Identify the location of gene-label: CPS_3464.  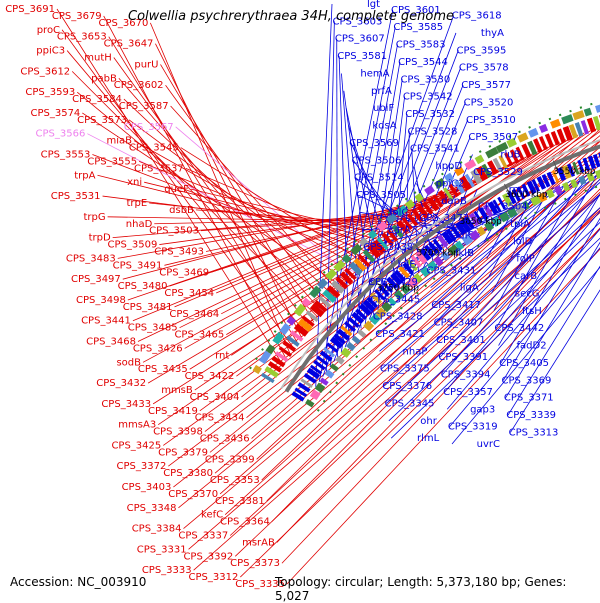
(194, 314).